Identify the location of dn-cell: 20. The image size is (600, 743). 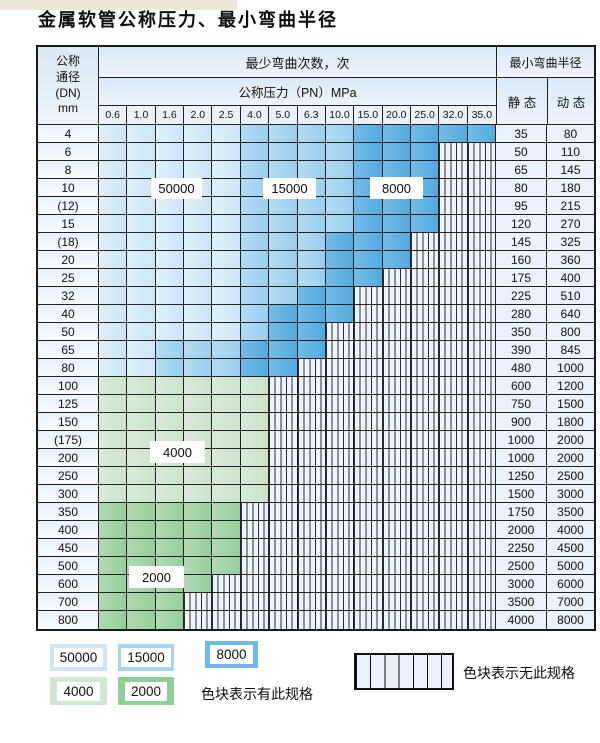
(68, 259).